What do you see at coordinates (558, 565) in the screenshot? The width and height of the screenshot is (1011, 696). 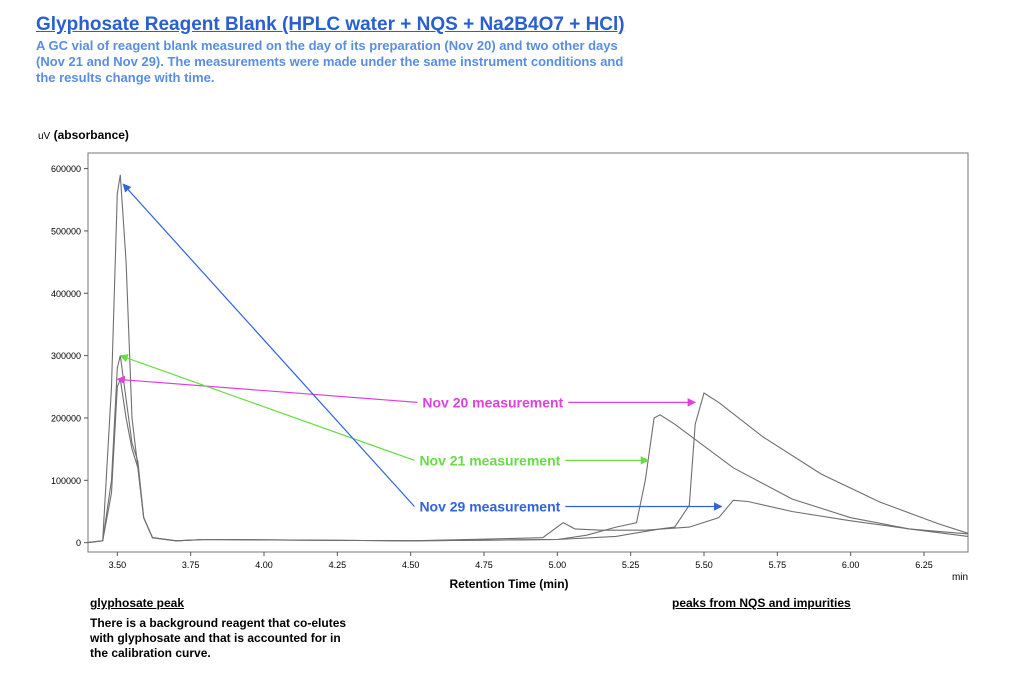 I see `x-tick-label: 5.00` at bounding box center [558, 565].